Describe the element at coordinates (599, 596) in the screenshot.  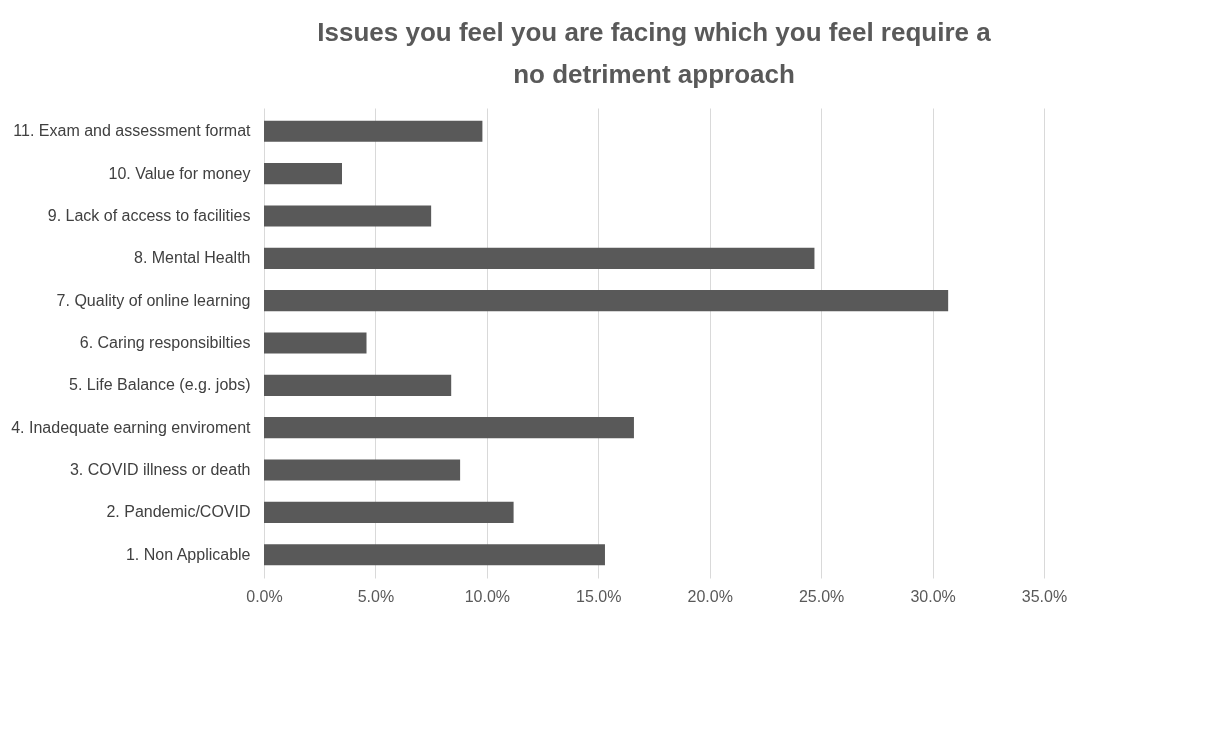
I see `x-tick-label: 15.0%` at that location.